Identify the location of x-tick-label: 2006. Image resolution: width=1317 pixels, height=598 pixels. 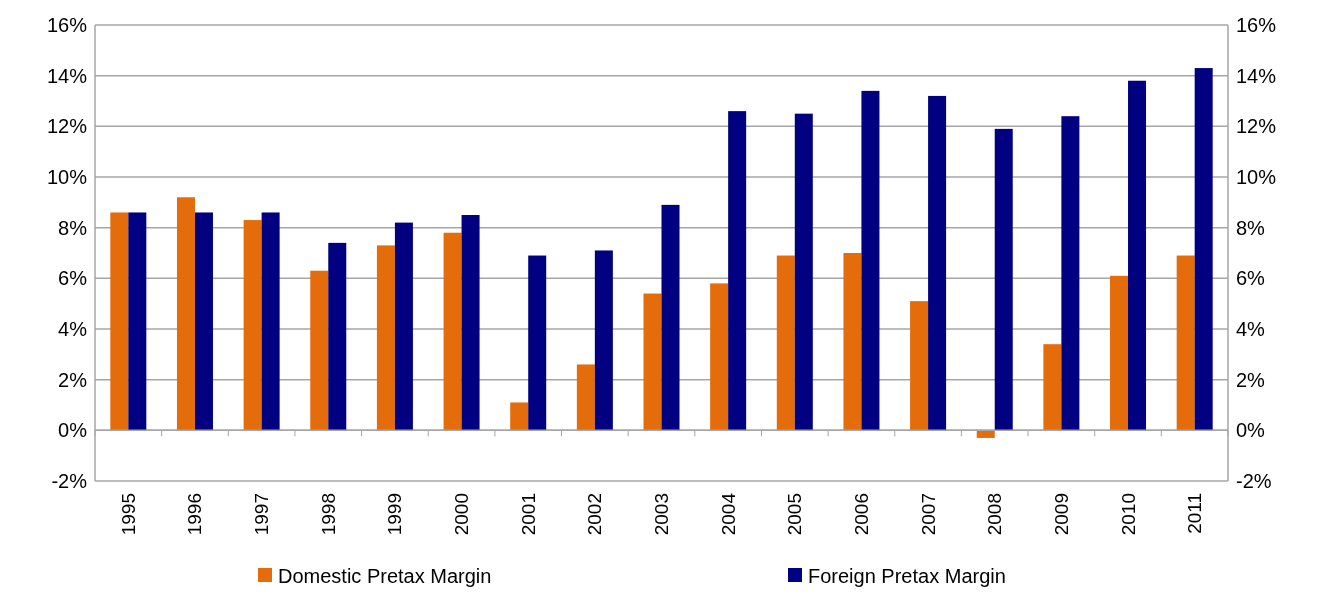
(861, 514).